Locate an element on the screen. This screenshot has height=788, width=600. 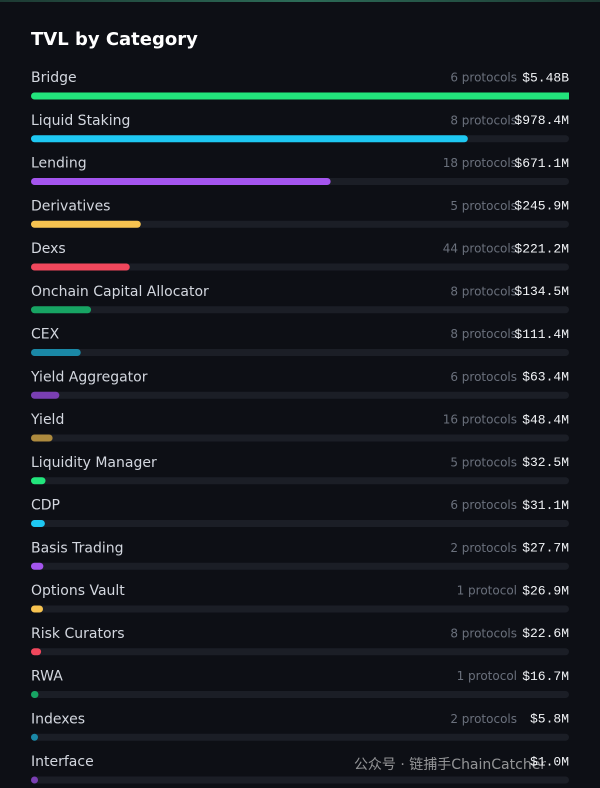
value-label: $48.4M is located at coordinates (545, 419).